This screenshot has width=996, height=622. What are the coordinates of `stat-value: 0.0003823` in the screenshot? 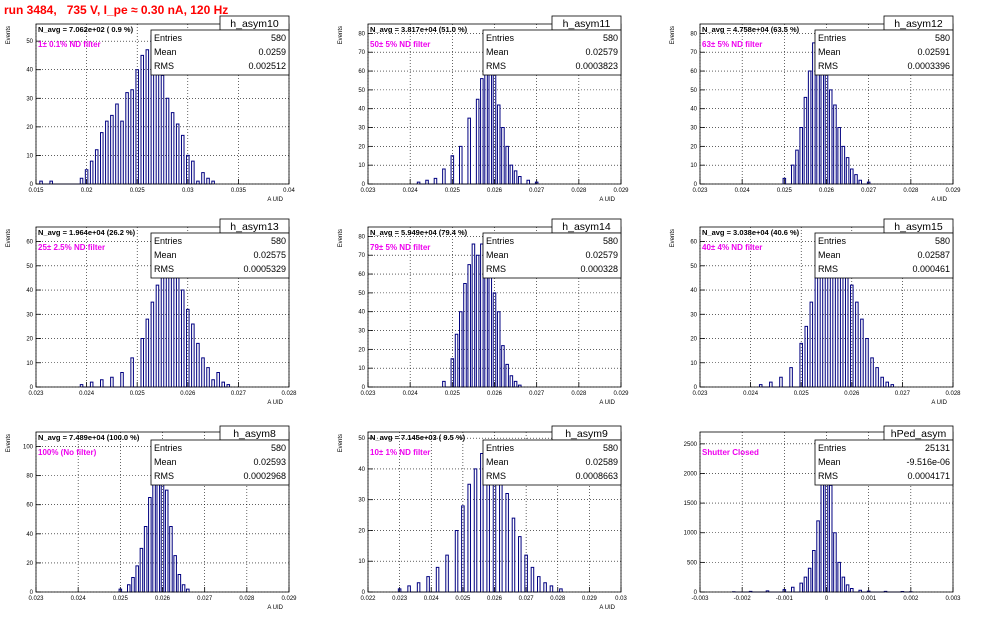 It's located at (596, 66).